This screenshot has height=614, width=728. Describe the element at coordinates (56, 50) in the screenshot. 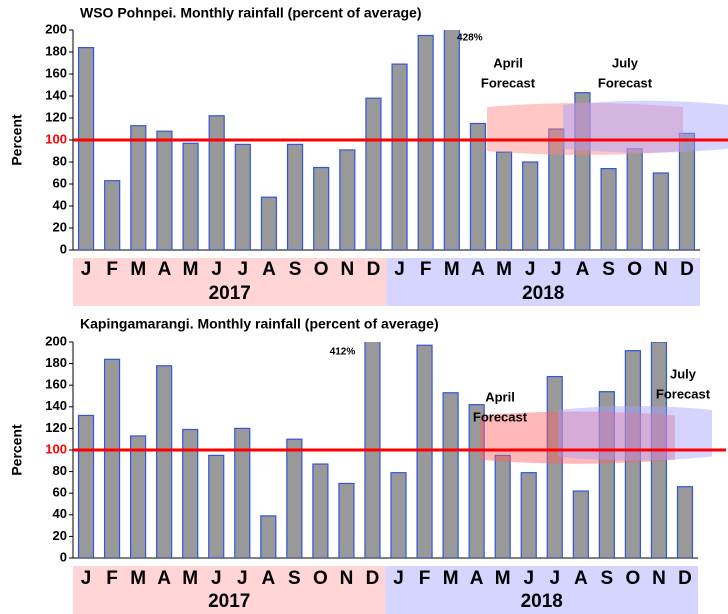

I see `y-tick-label: 180` at that location.